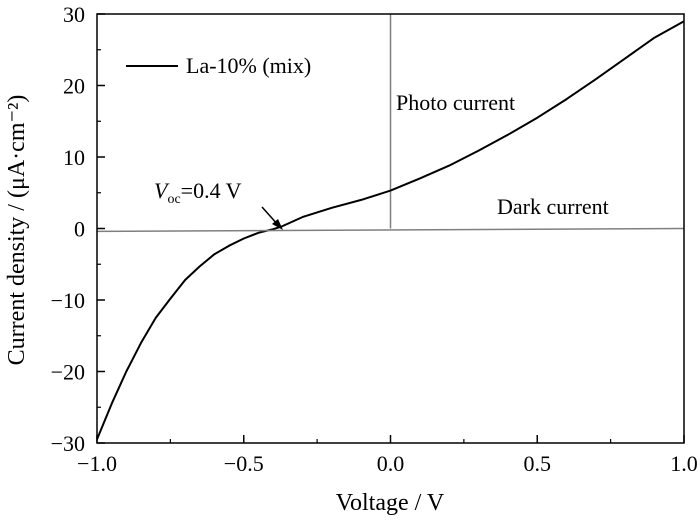 This screenshot has height=521, width=700. I want to click on y-tick-label: 30, so click(74, 14).